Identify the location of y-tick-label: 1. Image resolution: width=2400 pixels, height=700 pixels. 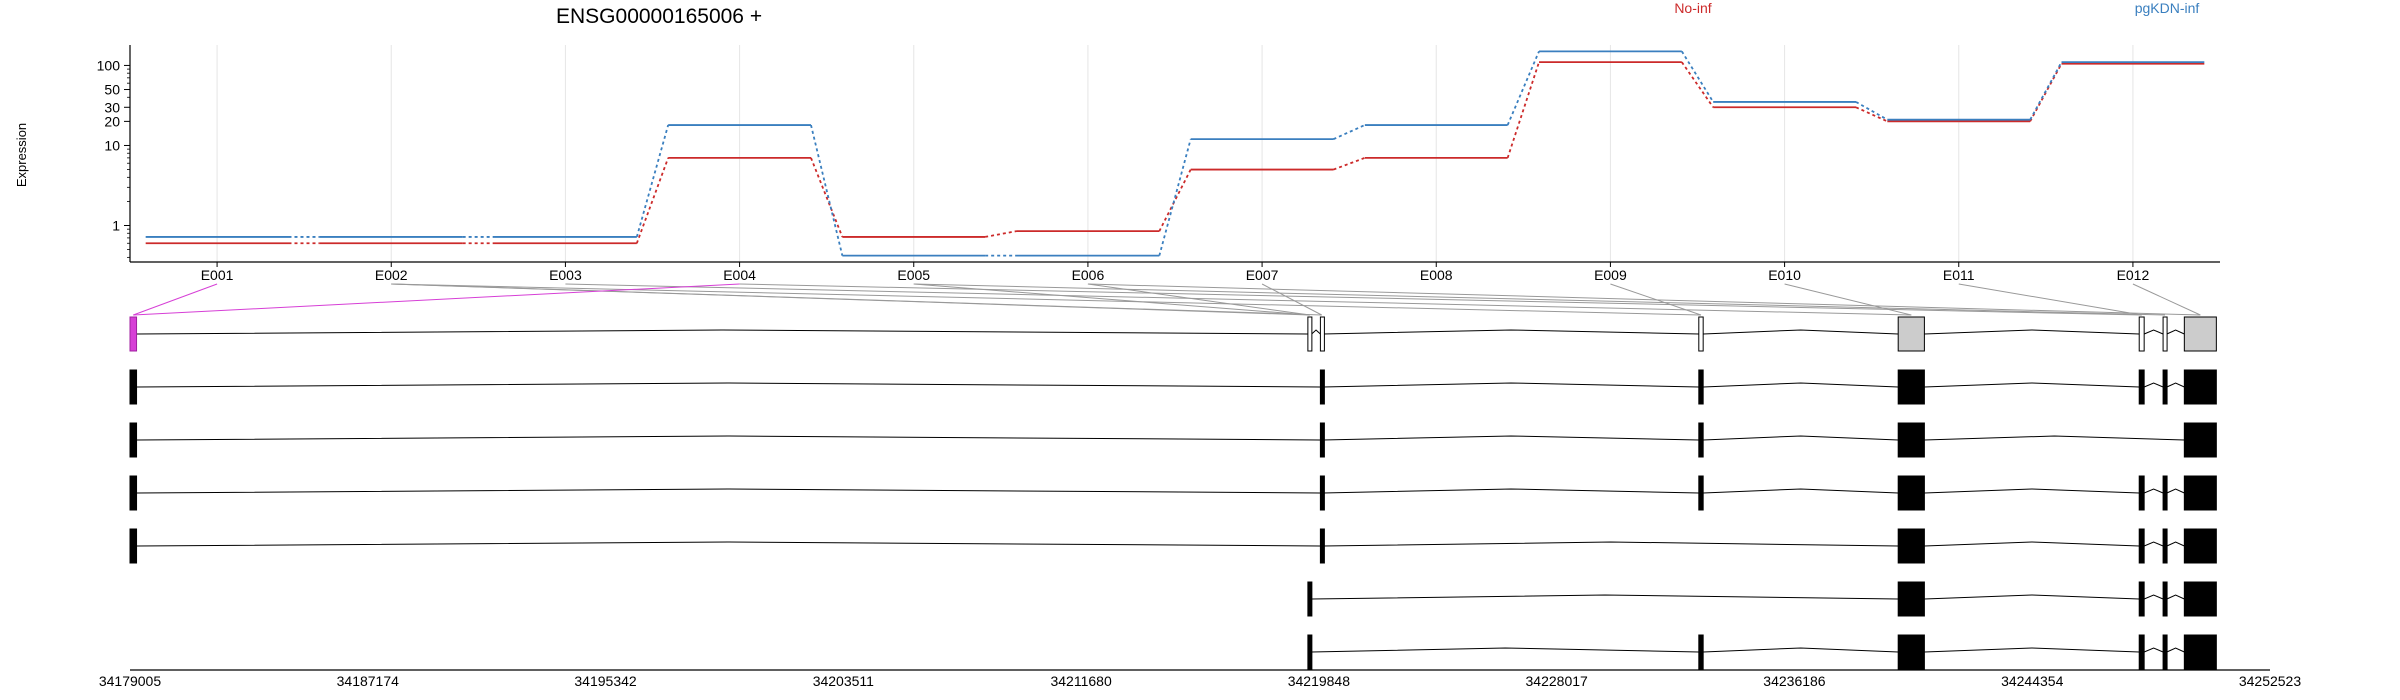
(116, 226).